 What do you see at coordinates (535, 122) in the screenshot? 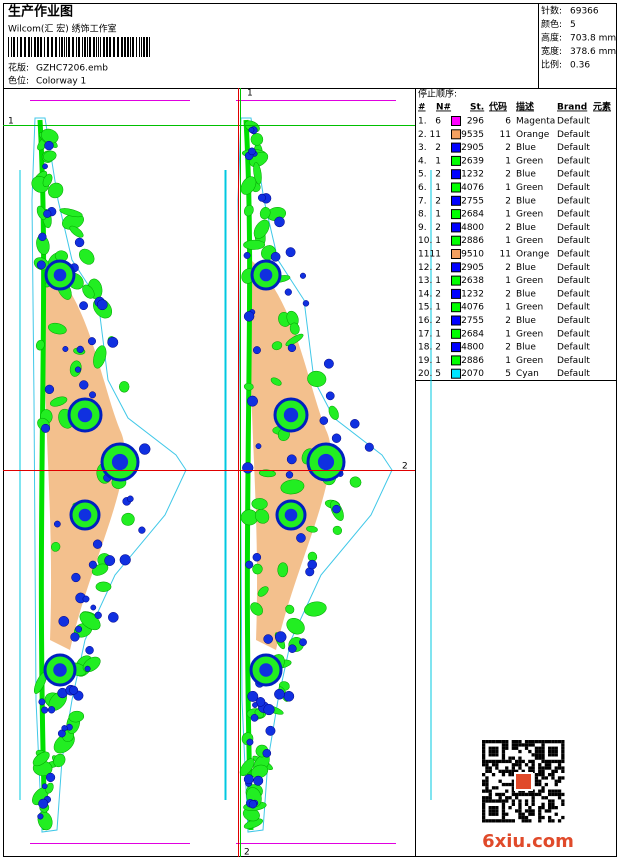
I see `description: Magenta` at bounding box center [535, 122].